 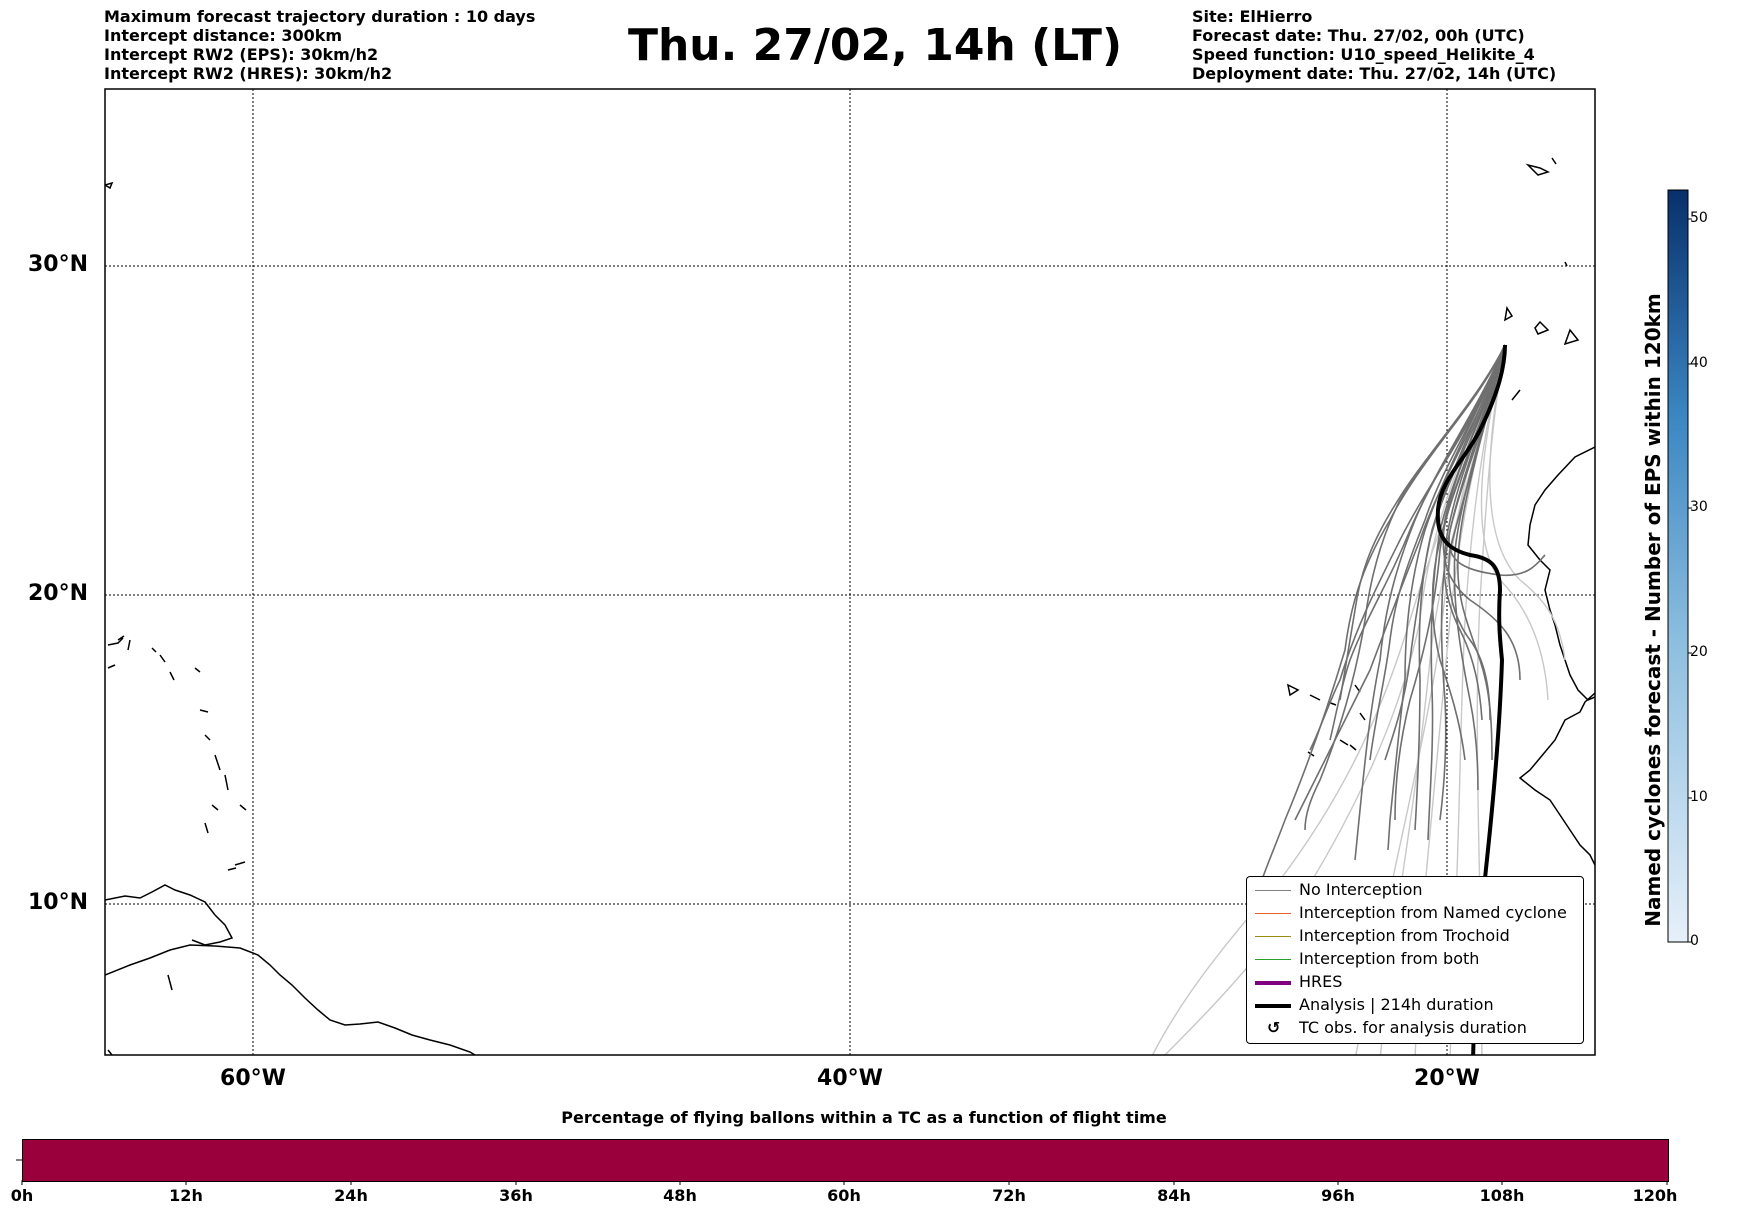 What do you see at coordinates (109, 185) in the screenshot?
I see `coast-north-misc` at bounding box center [109, 185].